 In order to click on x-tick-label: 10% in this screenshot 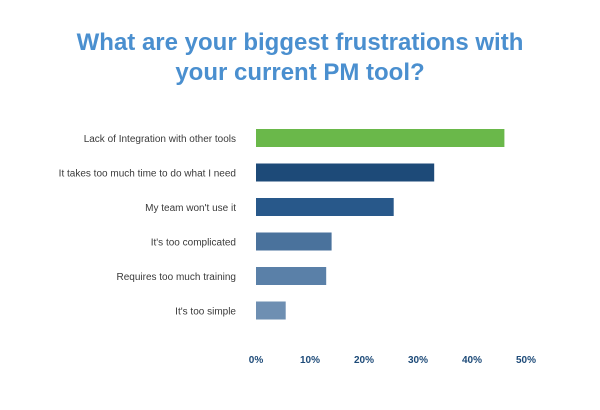, I will do `click(310, 360)`.